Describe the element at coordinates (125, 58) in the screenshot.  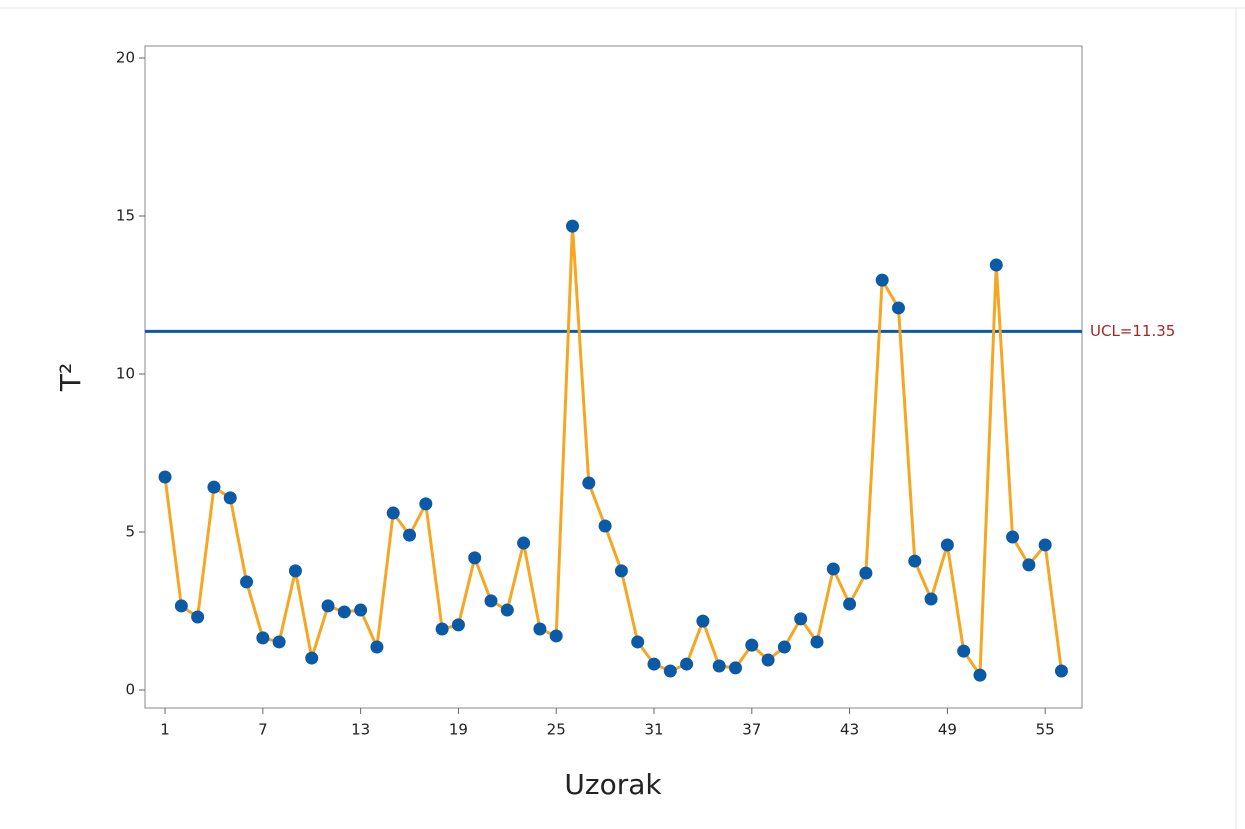
I see `y-tick-label: 20` at that location.